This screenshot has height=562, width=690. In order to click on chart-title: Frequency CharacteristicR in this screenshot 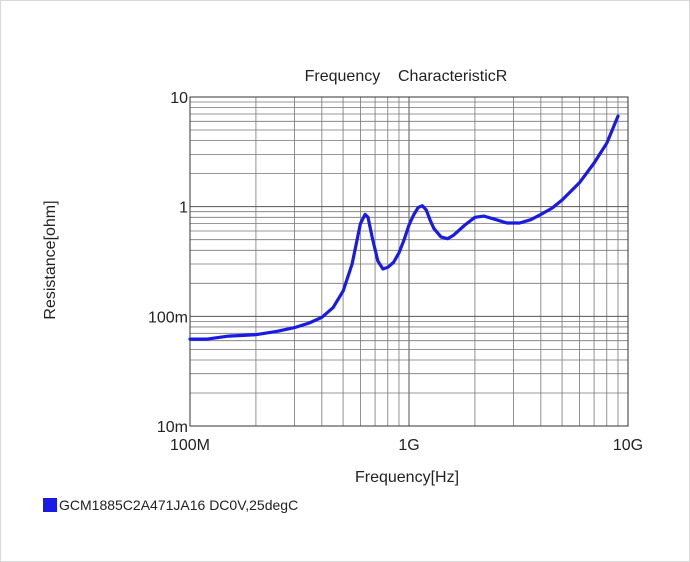, I will do `click(406, 76)`.